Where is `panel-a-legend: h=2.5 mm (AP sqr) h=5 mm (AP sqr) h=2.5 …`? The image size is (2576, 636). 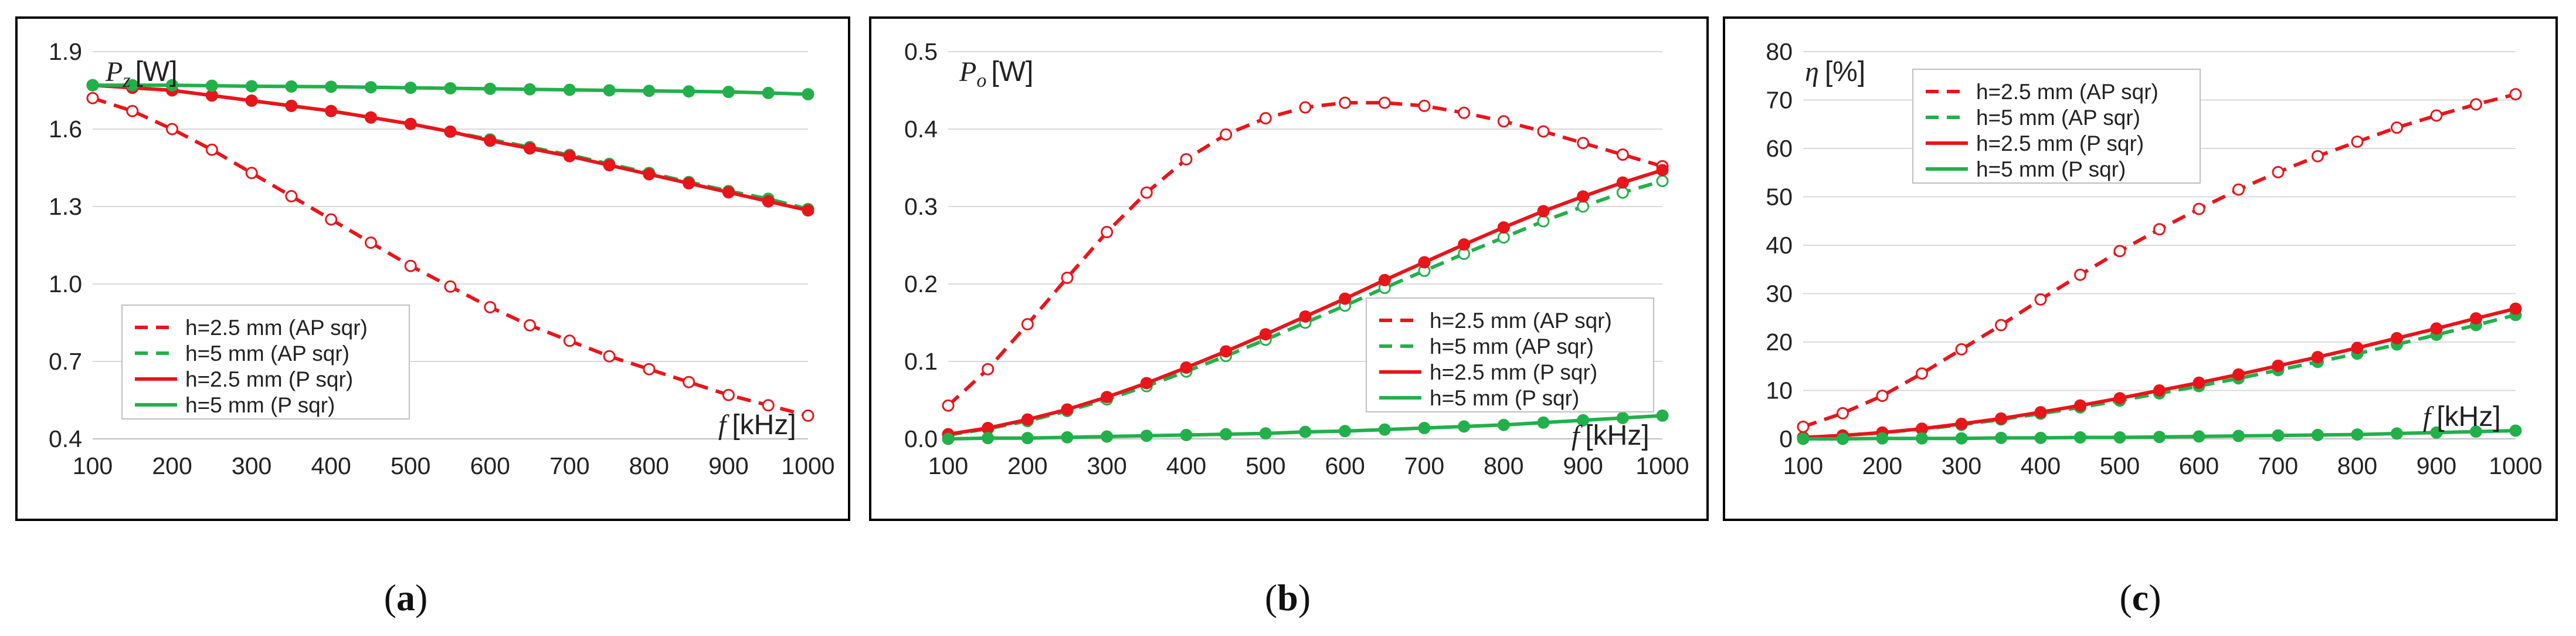
panel-a-legend: h=2.5 mm (AP sqr) h=5 mm (AP sqr) h=2.5 … is located at coordinates (265, 363).